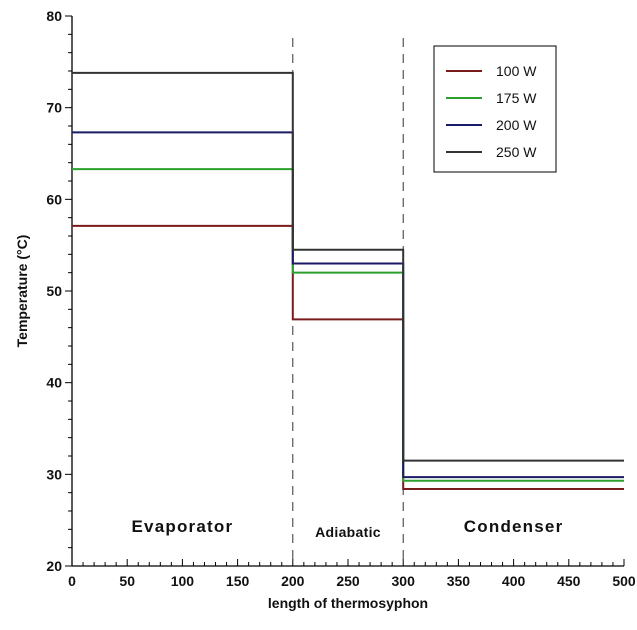 Image resolution: width=637 pixels, height=630 pixels. What do you see at coordinates (54, 108) in the screenshot?
I see `y-tick-label: 70` at bounding box center [54, 108].